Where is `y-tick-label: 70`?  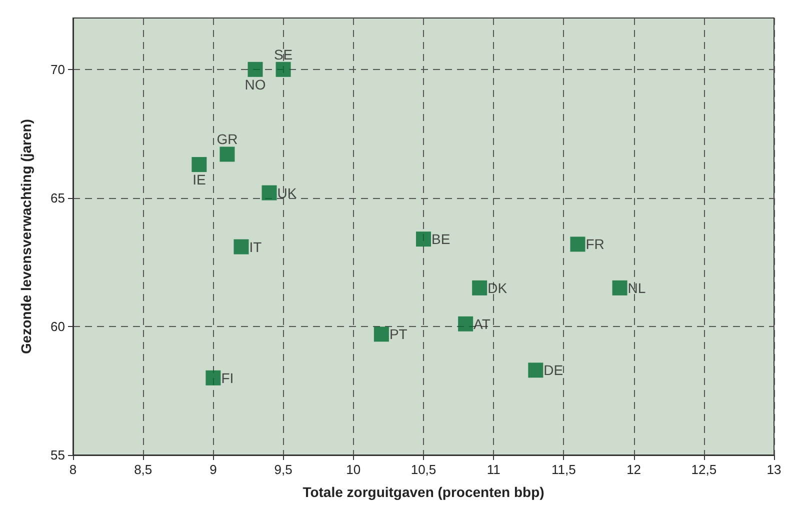 y-tick-label: 70 is located at coordinates (57, 69).